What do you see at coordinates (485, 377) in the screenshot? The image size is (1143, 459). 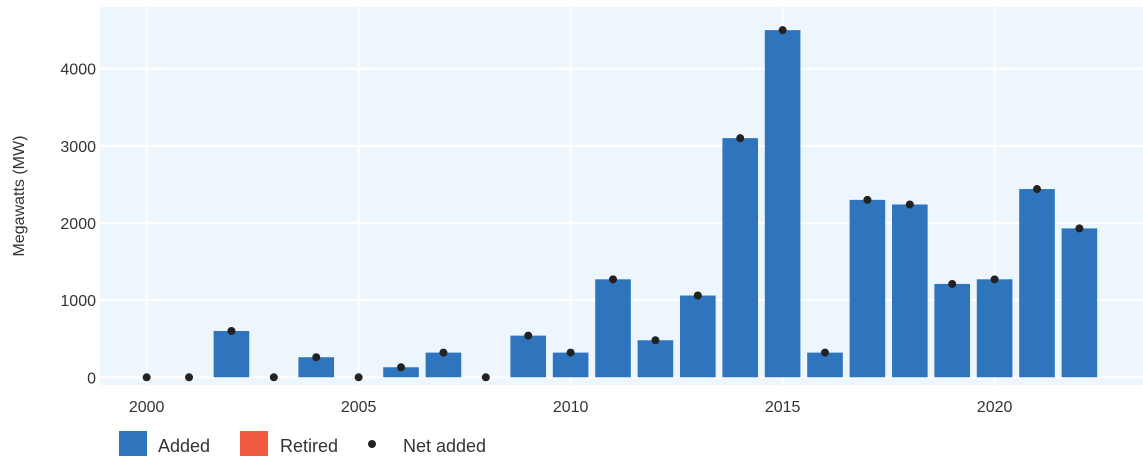 I see `point-net-added-2008` at bounding box center [485, 377].